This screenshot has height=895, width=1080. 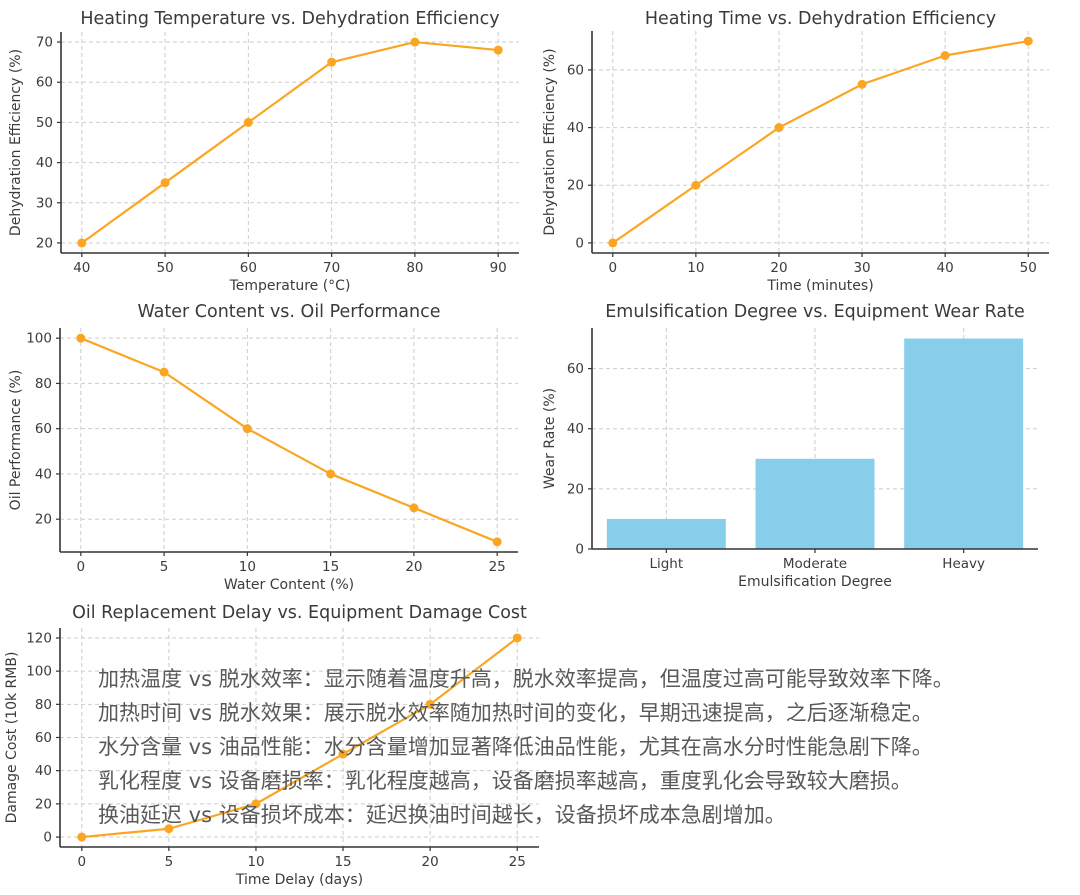 What do you see at coordinates (44, 123) in the screenshot?
I see `y-tick-label: 50` at bounding box center [44, 123].